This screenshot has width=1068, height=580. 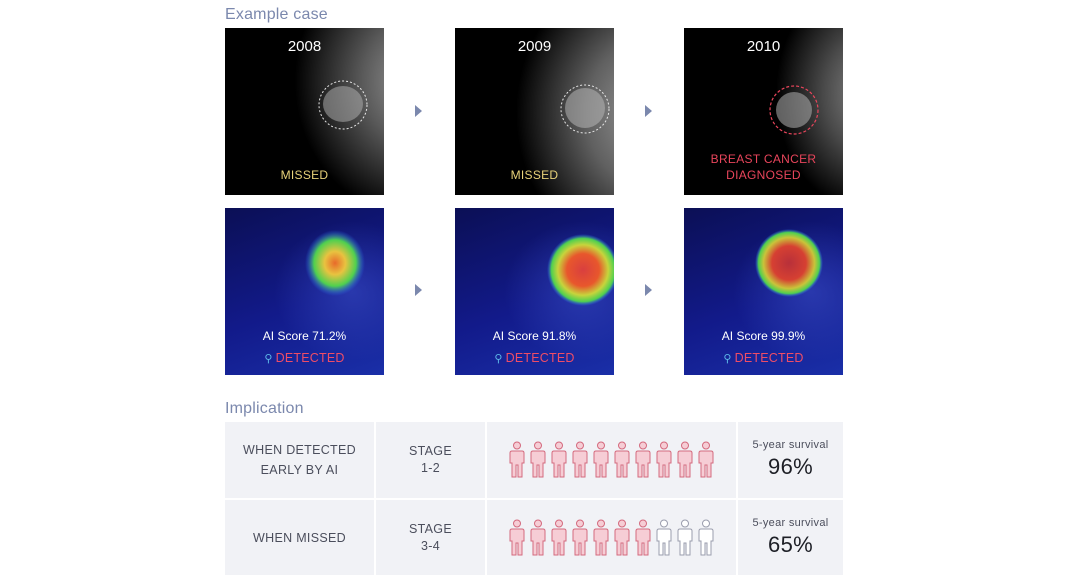 I want to click on mammogram-2010: 2010 BREAST CANCER DIAGNOSED, so click(x=763, y=111).